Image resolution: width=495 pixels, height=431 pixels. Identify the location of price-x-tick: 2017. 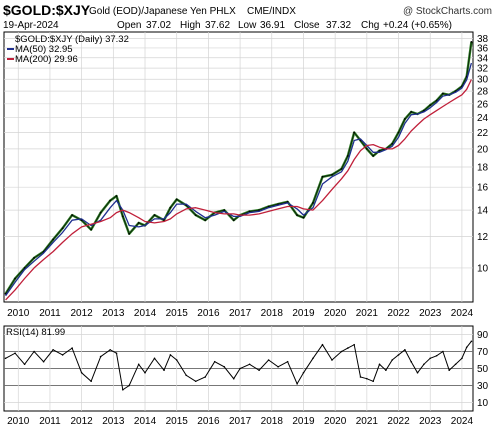
(240, 313).